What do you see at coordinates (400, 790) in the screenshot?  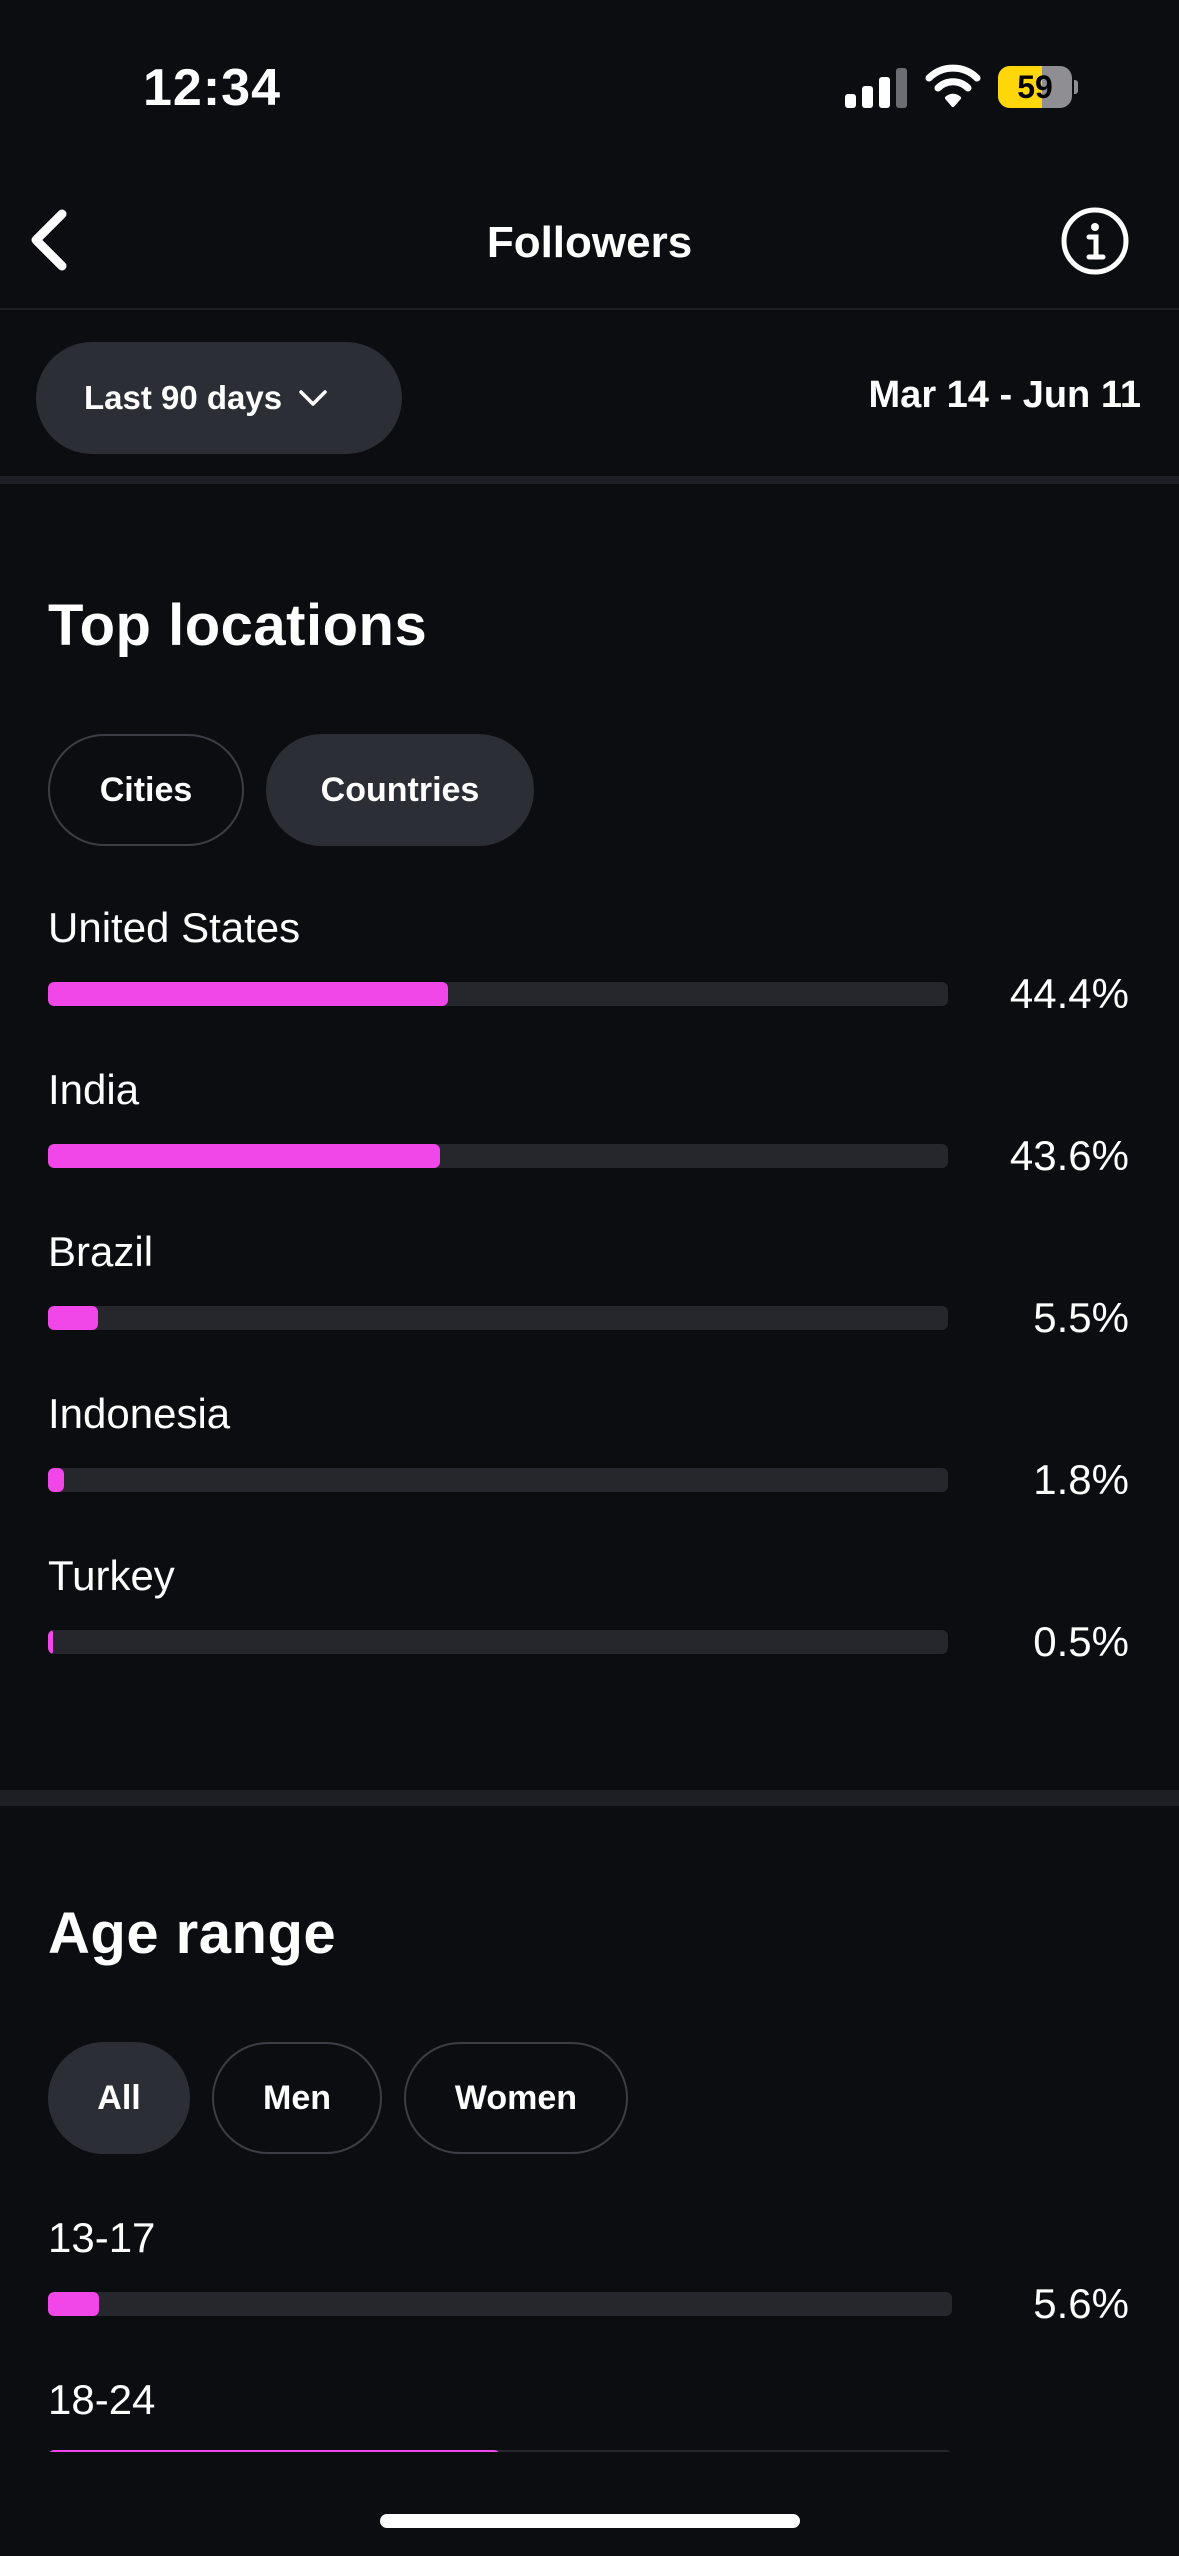 I see `tab-countries: Countries` at bounding box center [400, 790].